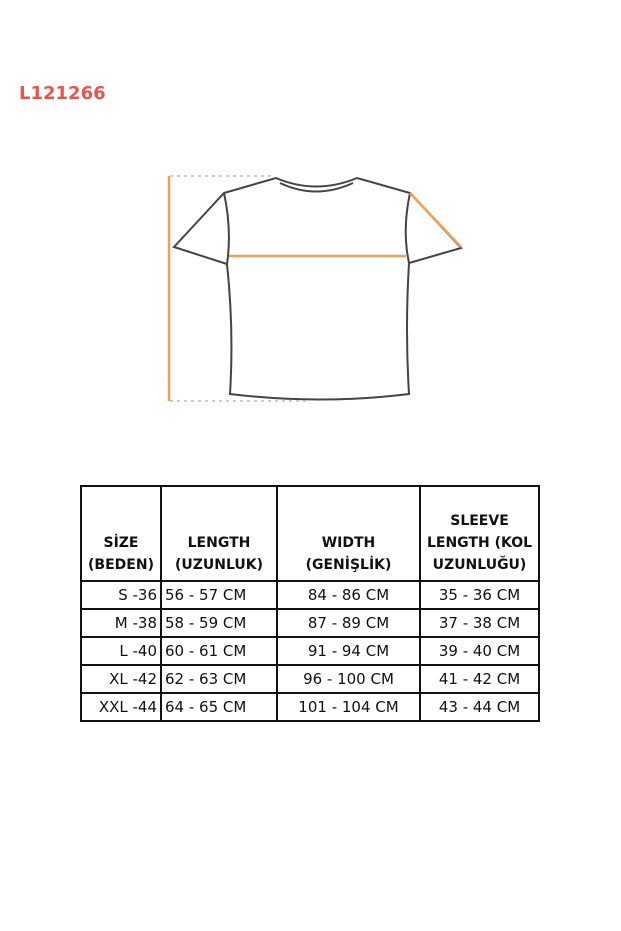 The height and width of the screenshot is (931, 621). Describe the element at coordinates (348, 707) in the screenshot. I see `table-text: 101 - 104 CM` at that location.